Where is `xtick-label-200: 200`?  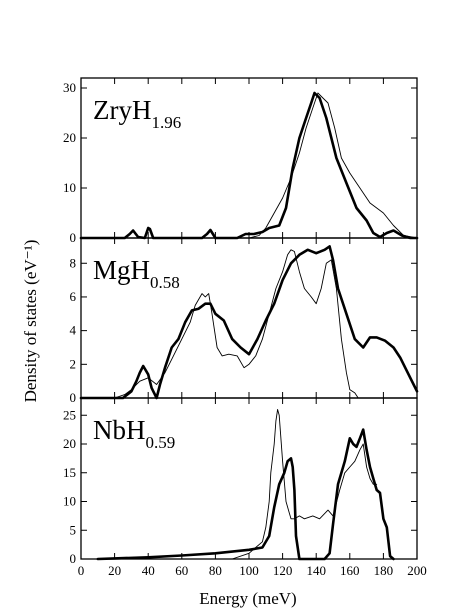
xtick-label-200: 200 is located at coordinates (417, 570).